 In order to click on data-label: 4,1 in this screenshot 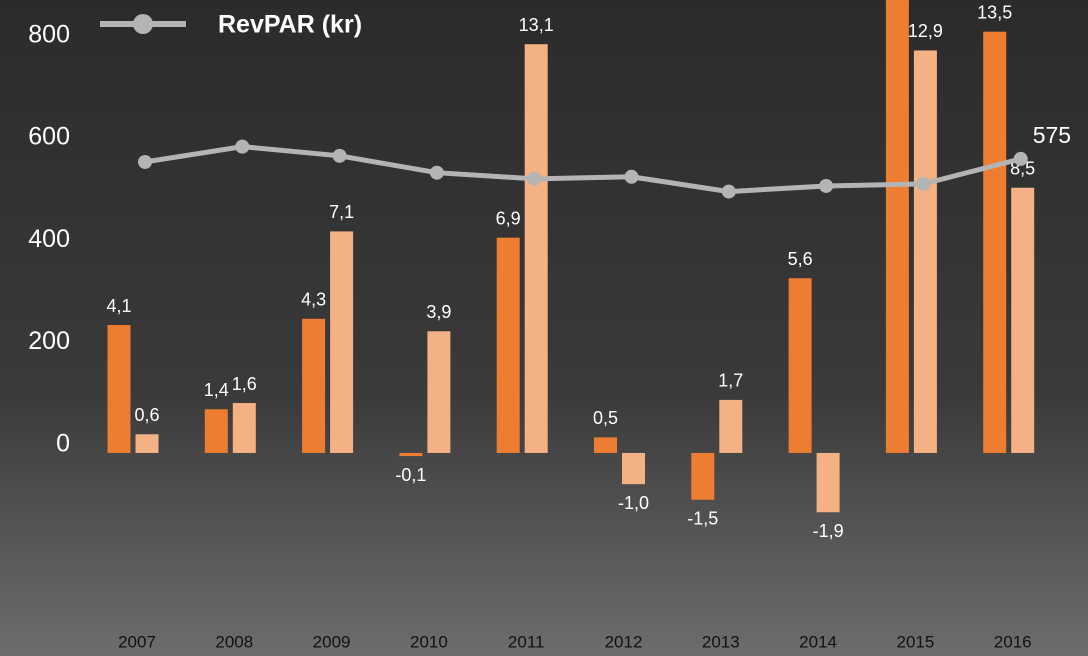, I will do `click(118, 306)`.